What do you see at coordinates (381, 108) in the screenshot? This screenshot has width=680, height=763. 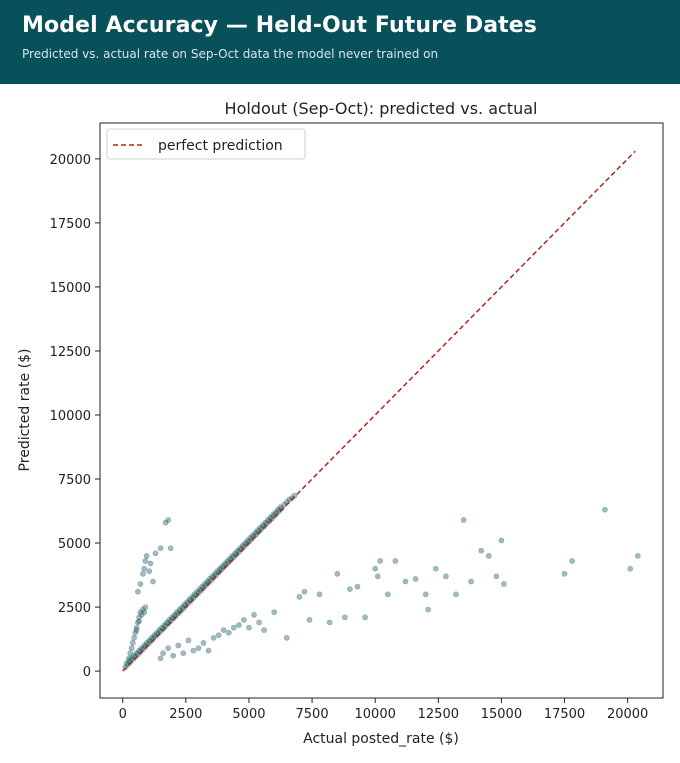 I see `chart-title: Holdout (Sep-Oct): predicted vs. actual` at bounding box center [381, 108].